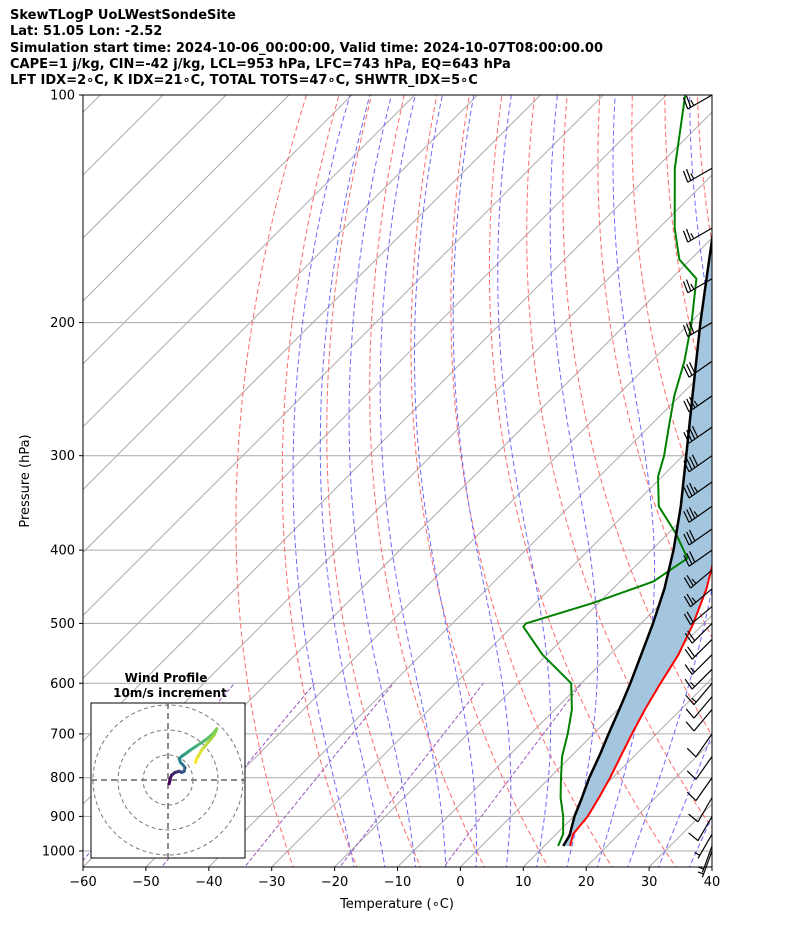  What do you see at coordinates (25, 480) in the screenshot?
I see `y-axis-title: Pressure (hPa)` at bounding box center [25, 480].